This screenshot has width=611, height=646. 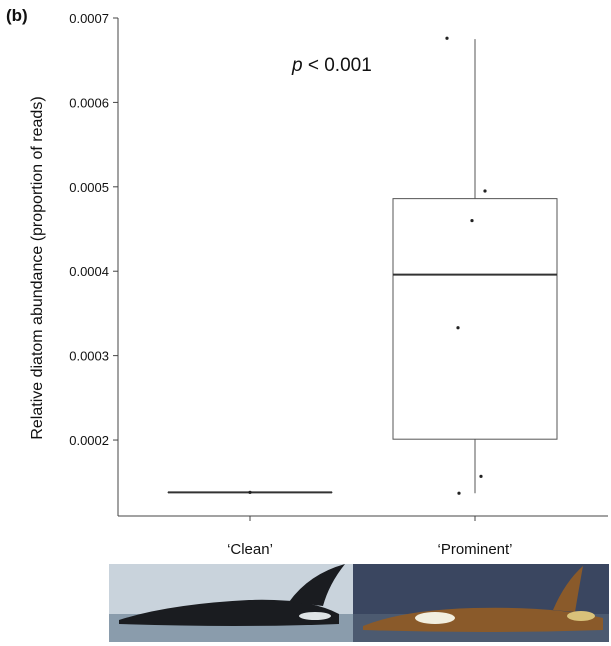 I want to click on y-tick-label: 0.0003, so click(x=89, y=356).